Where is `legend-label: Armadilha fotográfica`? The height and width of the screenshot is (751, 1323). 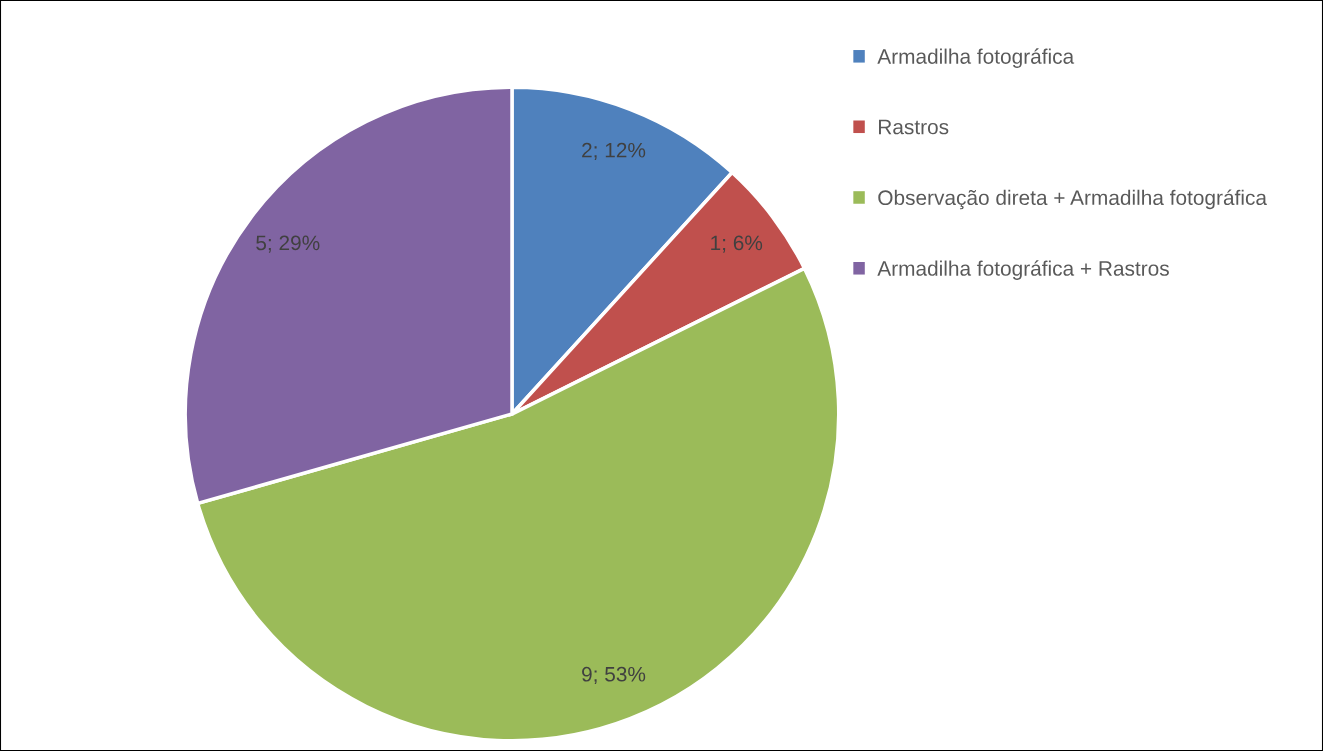 legend-label: Armadilha fotográfica is located at coordinates (976, 58).